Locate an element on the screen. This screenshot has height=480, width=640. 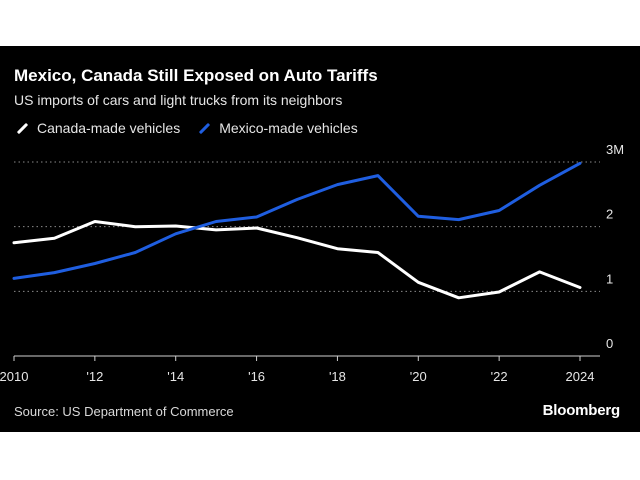
x-tick-label: '22 is located at coordinates (499, 376).